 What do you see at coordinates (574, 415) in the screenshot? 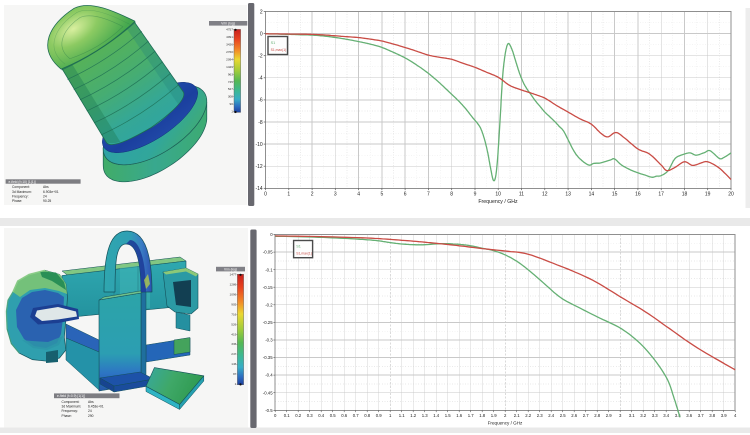
I see `svg-text: 2.6` at bounding box center [574, 415].